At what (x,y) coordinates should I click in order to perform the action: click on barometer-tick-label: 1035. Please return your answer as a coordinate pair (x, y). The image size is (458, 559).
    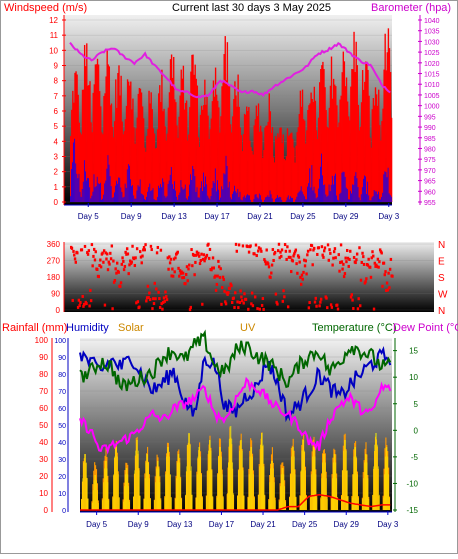
    Looking at the image, I should click on (432, 32).